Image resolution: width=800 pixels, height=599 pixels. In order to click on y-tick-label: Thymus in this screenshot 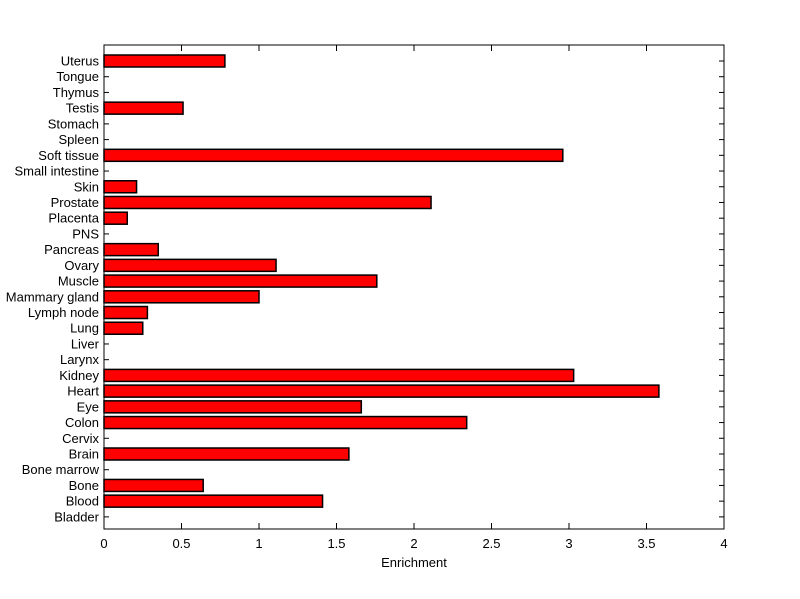, I will do `click(76, 92)`.